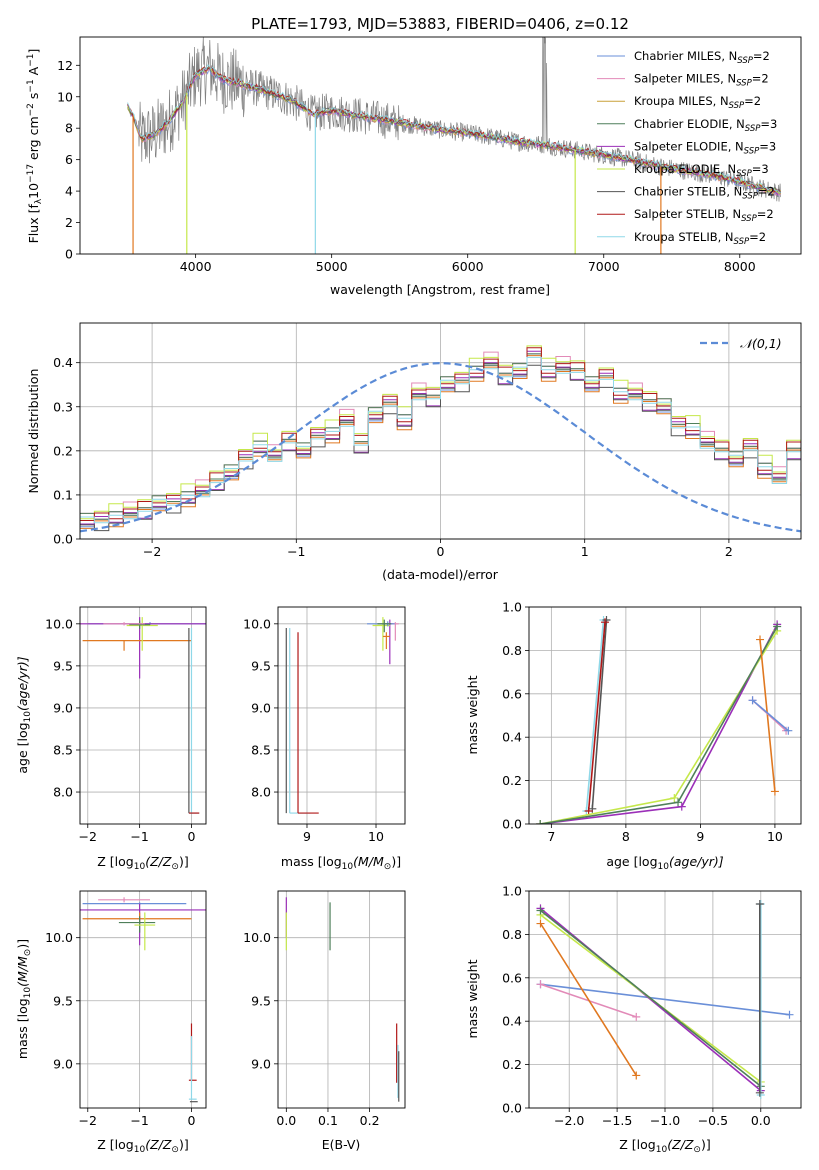  Describe the element at coordinates (261, 1000) in the screenshot. I see `y-tick-label: 9.5` at that location.